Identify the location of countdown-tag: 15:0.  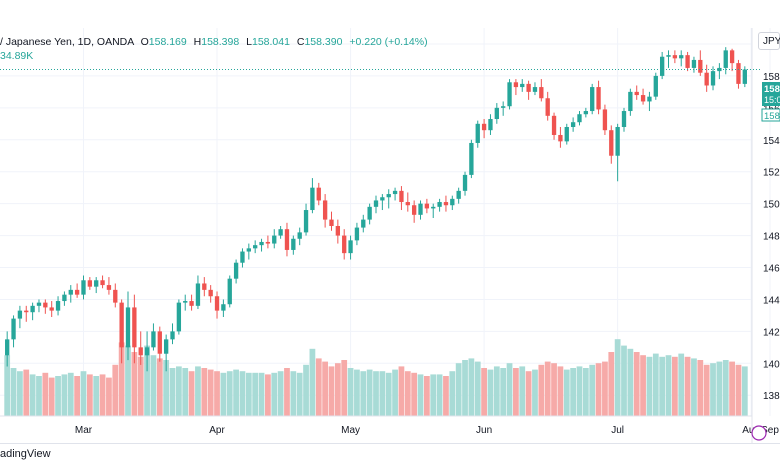
(772, 100).